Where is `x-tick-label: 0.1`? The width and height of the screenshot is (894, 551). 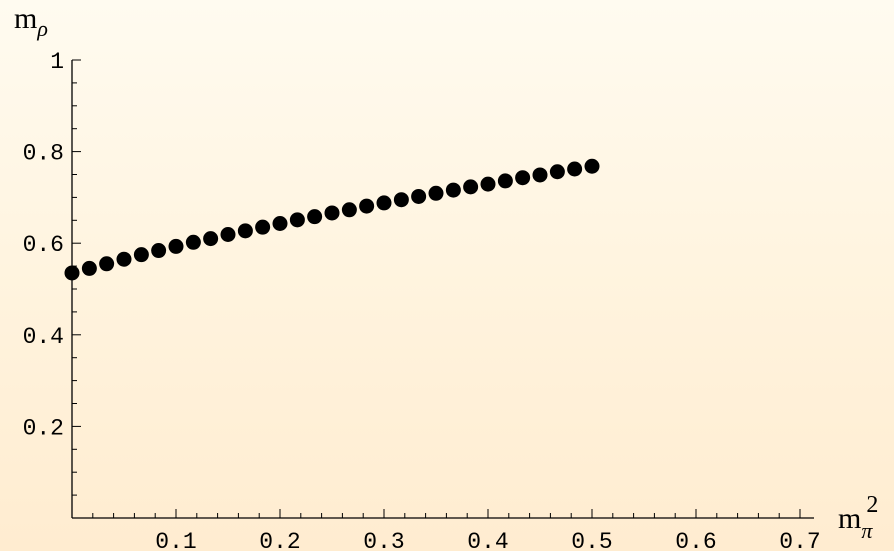
x-tick-label: 0.1 is located at coordinates (175, 540).